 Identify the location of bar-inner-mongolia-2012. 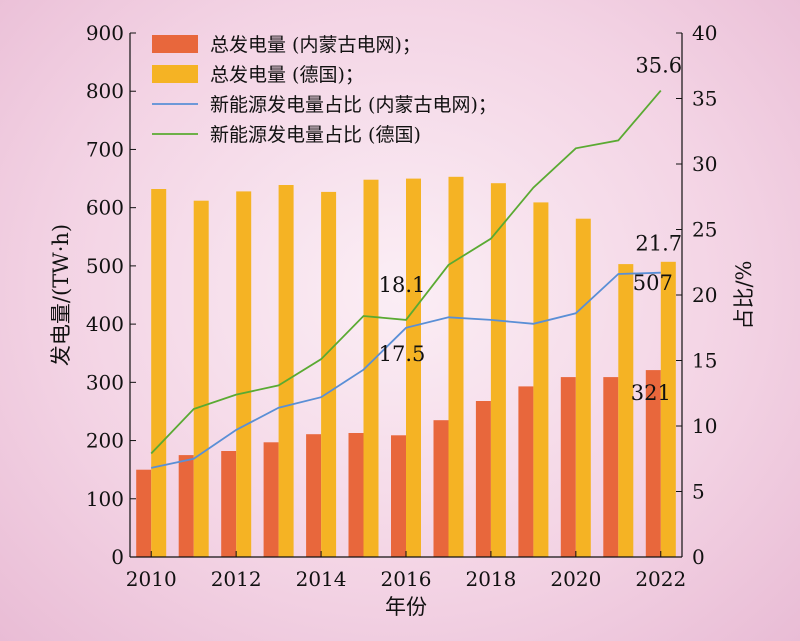
(229, 504).